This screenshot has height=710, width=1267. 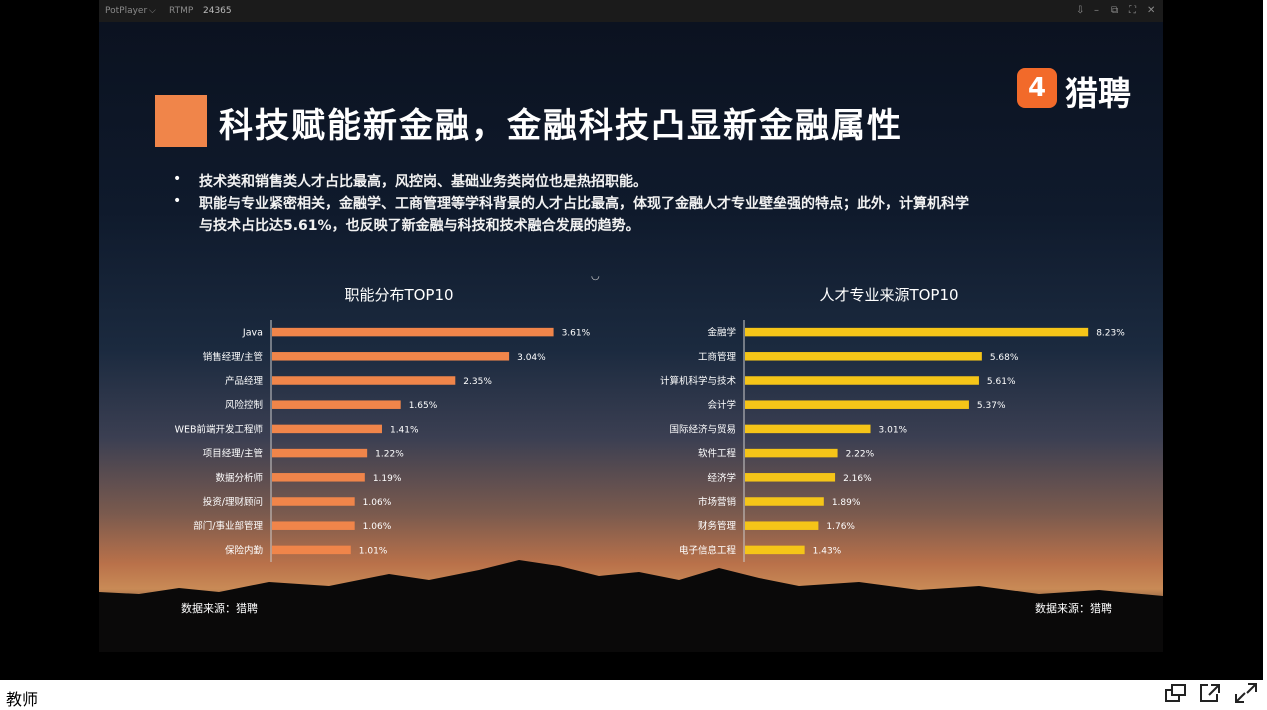 What do you see at coordinates (423, 182) in the screenshot?
I see `bullet-text: 技术类和销售类人才占比最高，风控岗、基础业务类岗位也是热招职能。` at bounding box center [423, 182].